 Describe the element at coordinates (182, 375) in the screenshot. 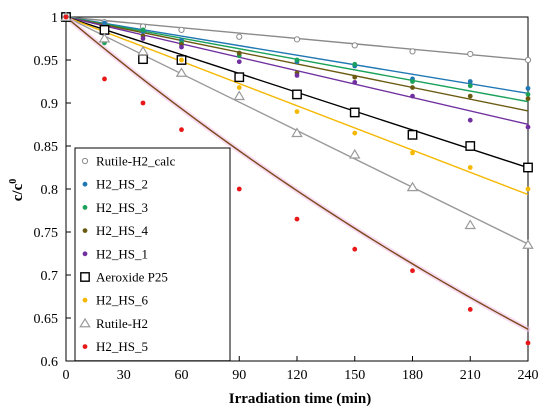

I see `x-tick-label: 60` at that location.